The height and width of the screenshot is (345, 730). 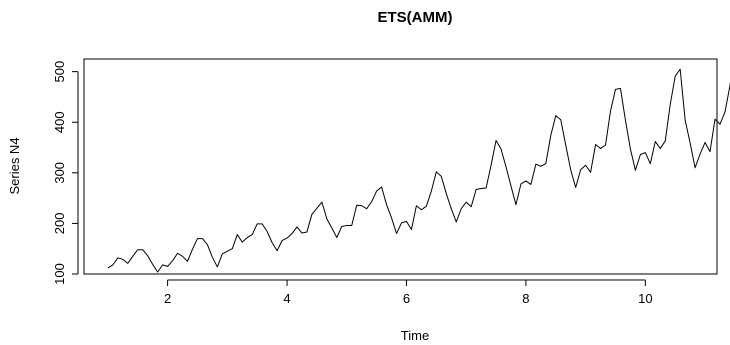 I want to click on y-tick-label: 200, so click(x=59, y=224).